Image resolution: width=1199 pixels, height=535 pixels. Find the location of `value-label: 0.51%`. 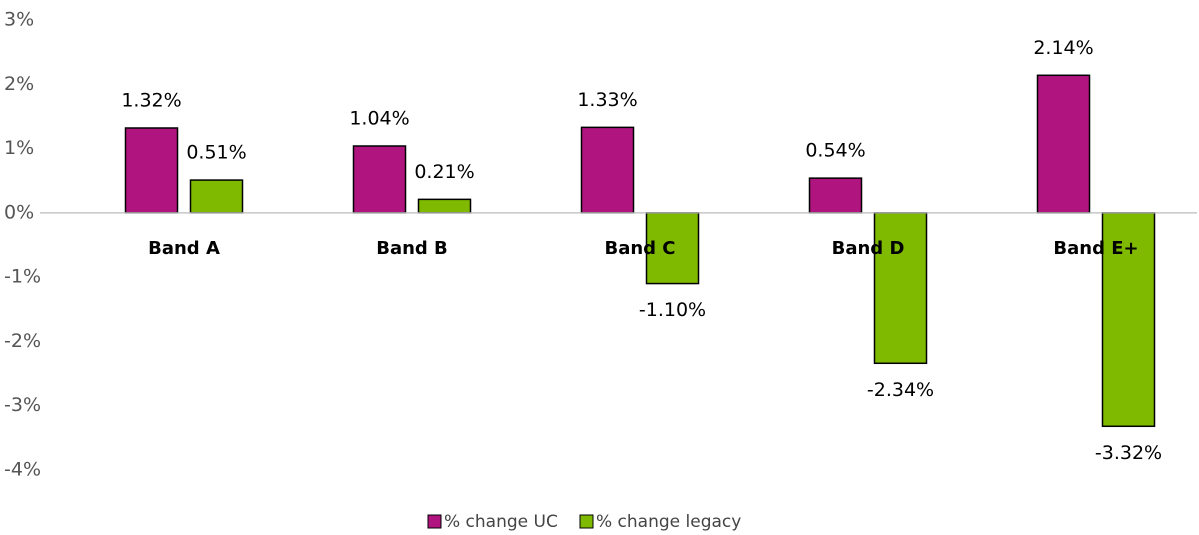

value-label: 0.51% is located at coordinates (216, 153).